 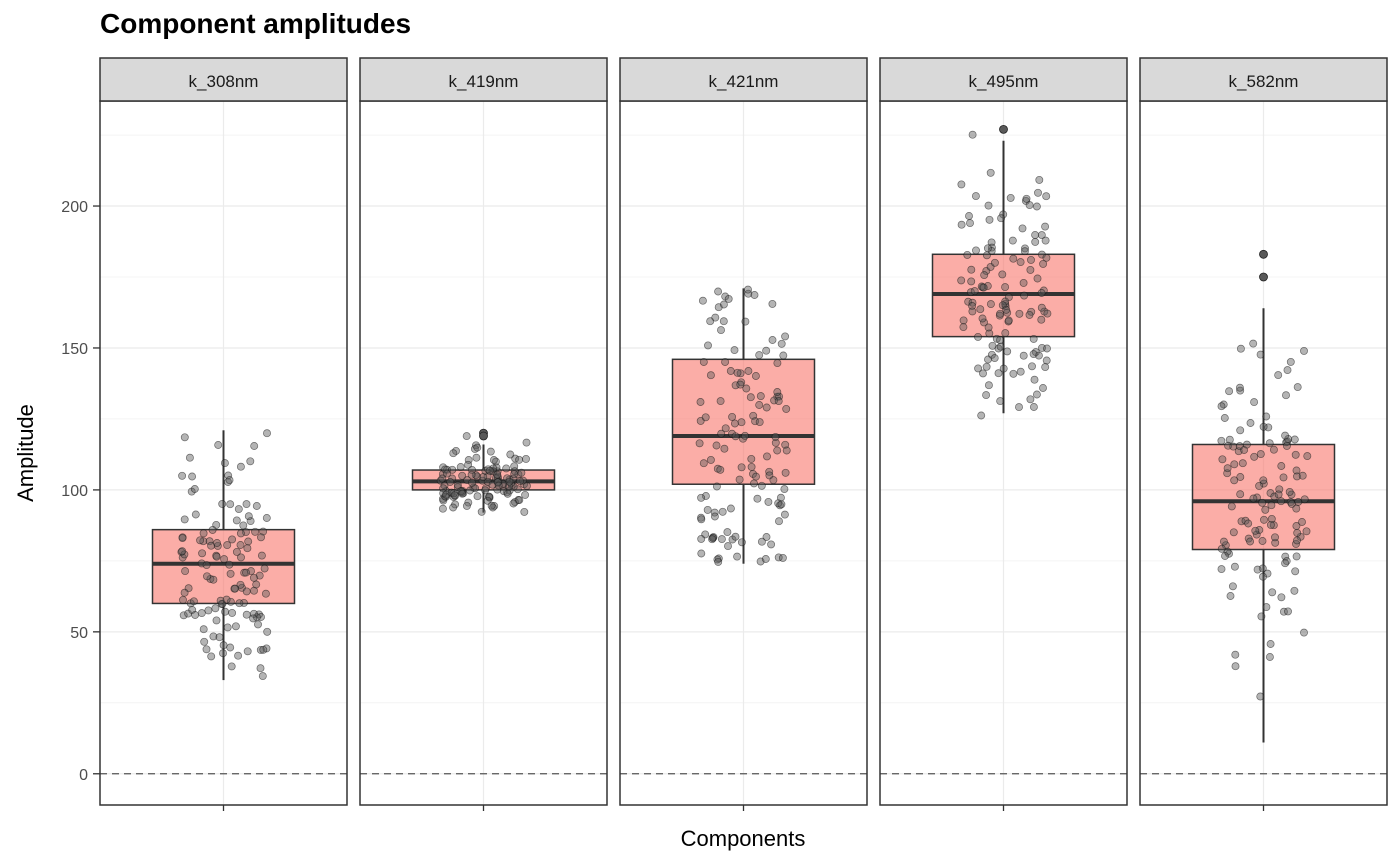 I want to click on outlier-point, so click(x=1263, y=277).